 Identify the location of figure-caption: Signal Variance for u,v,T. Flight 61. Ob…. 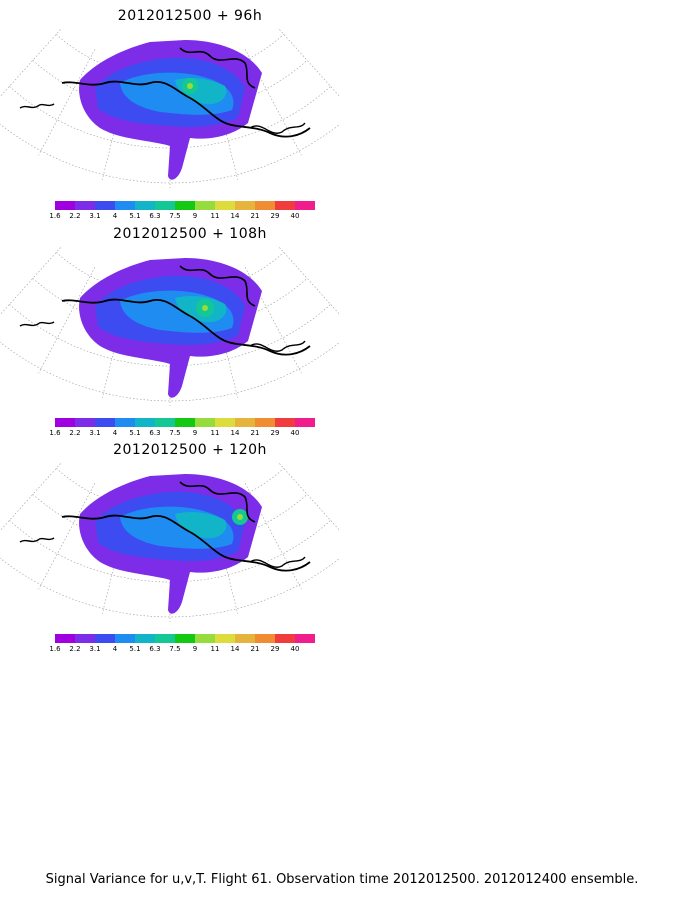
(342, 879).